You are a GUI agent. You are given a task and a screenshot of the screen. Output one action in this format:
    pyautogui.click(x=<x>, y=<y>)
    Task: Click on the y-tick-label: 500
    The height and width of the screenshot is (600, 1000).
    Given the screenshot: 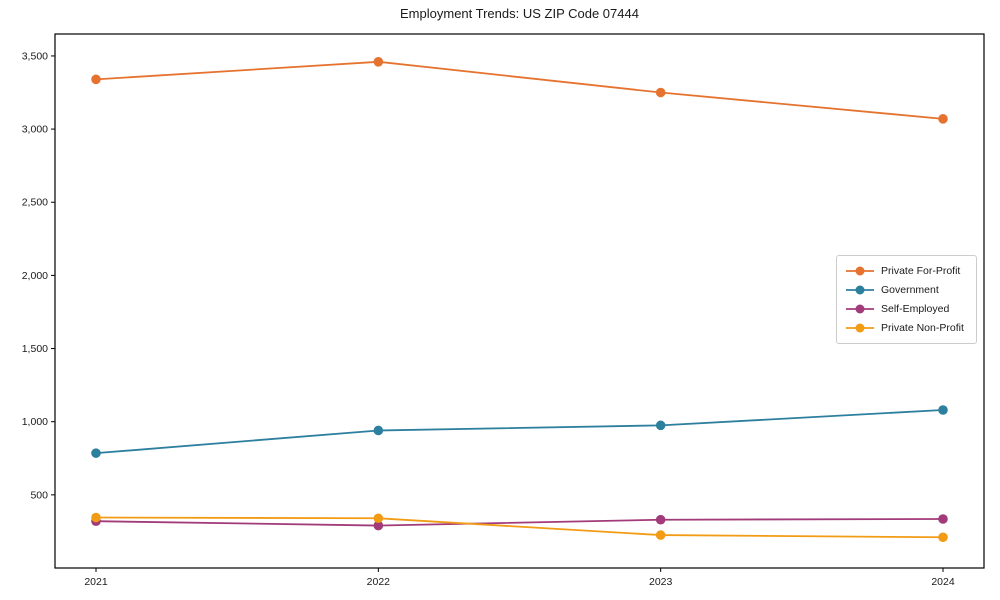 What is the action you would take?
    pyautogui.click(x=39, y=495)
    